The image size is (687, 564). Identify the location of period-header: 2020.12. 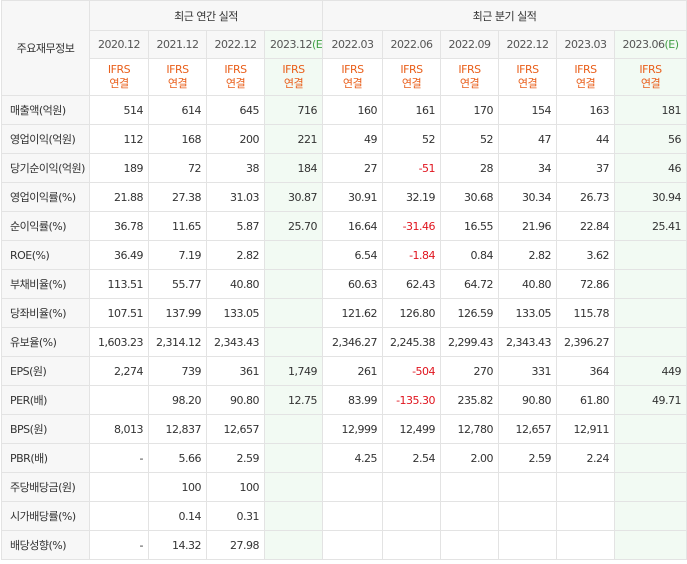
(119, 44).